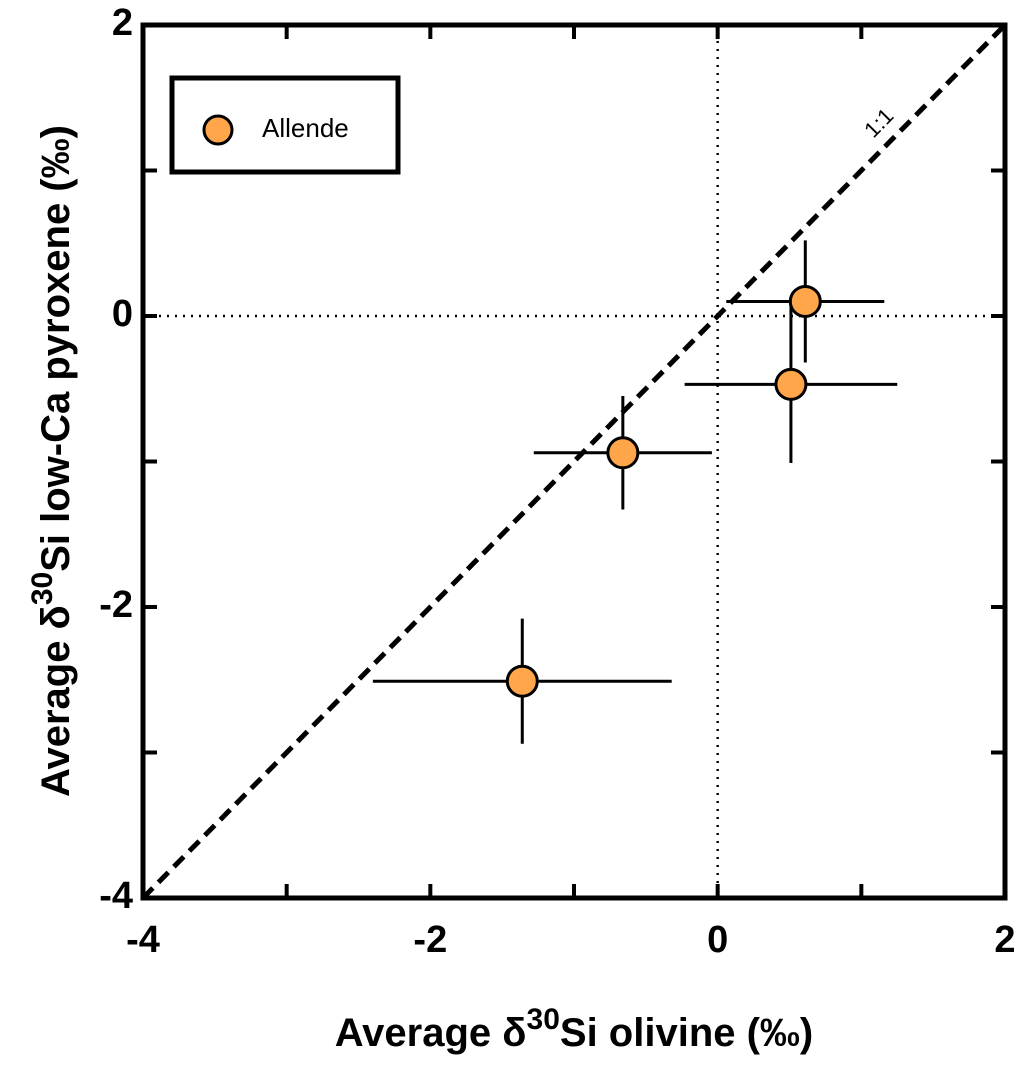 This screenshot has height=1066, width=1026. I want to click on x-tick-label: 2, so click(1004, 940).